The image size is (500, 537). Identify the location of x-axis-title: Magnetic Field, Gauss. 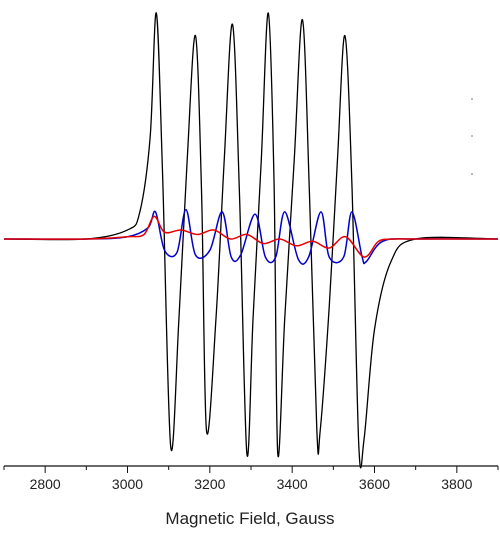
(249, 518).